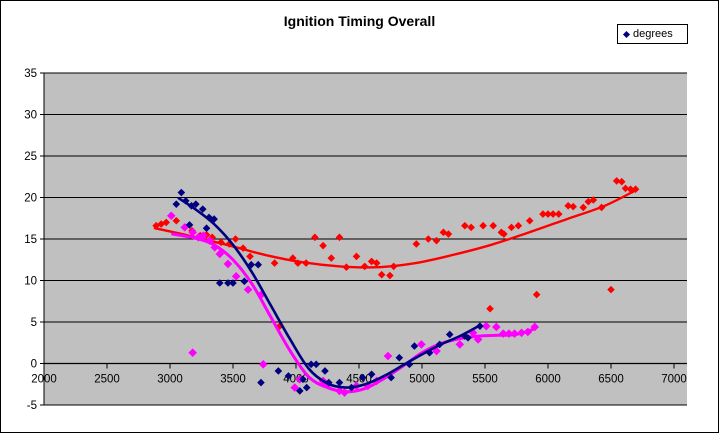 Image resolution: width=719 pixels, height=433 pixels. I want to click on y-tick-label: 35, so click(30, 74).